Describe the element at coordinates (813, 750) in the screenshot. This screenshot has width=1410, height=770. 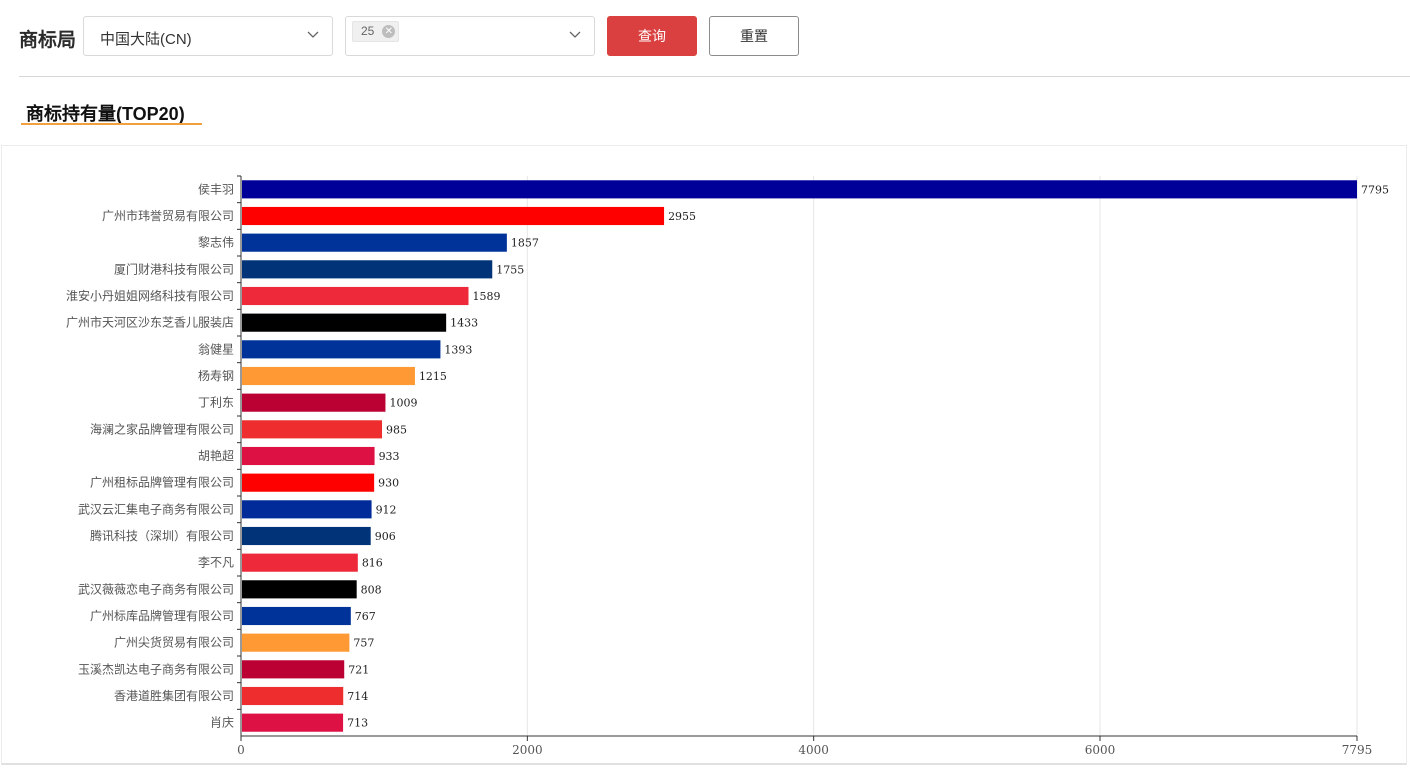
I see `x-tick-label: 4000` at that location.